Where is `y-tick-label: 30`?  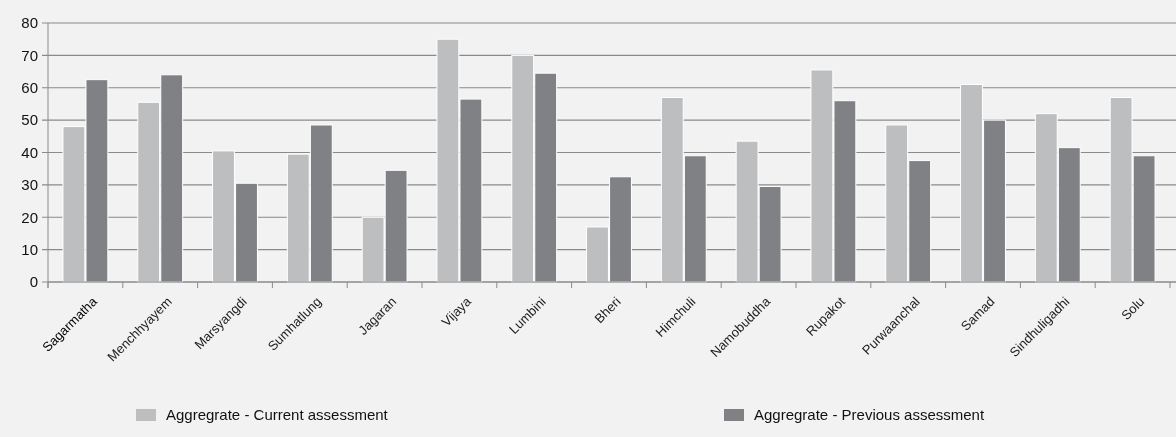 y-tick-label: 30 is located at coordinates (29, 185).